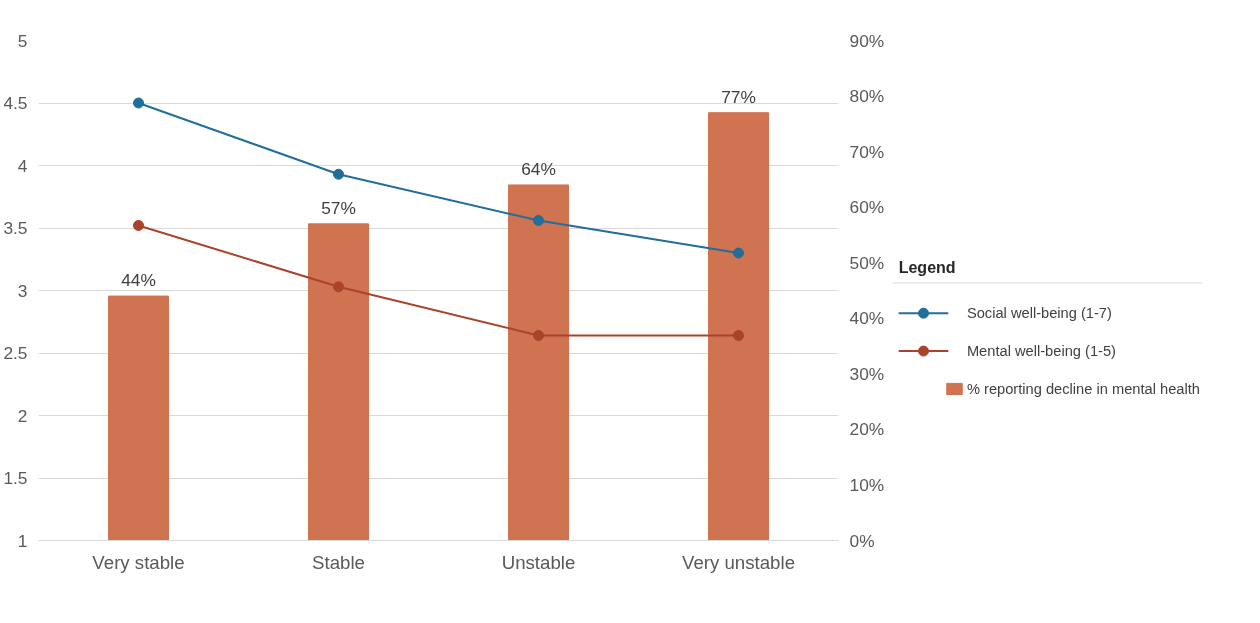 The image size is (1260, 623). I want to click on y-tick-label: 3, so click(22, 290).